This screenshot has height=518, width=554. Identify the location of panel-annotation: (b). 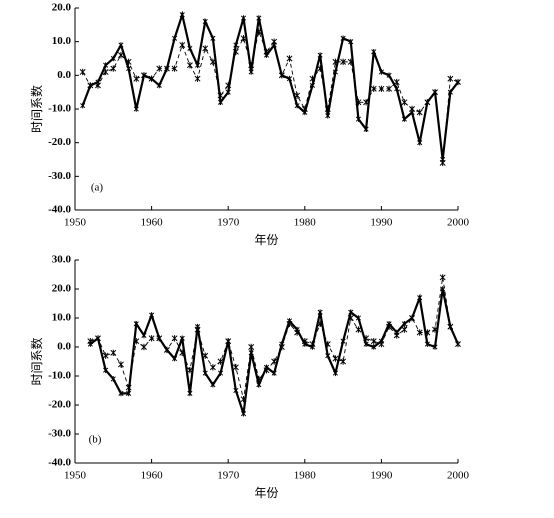
(95, 440).